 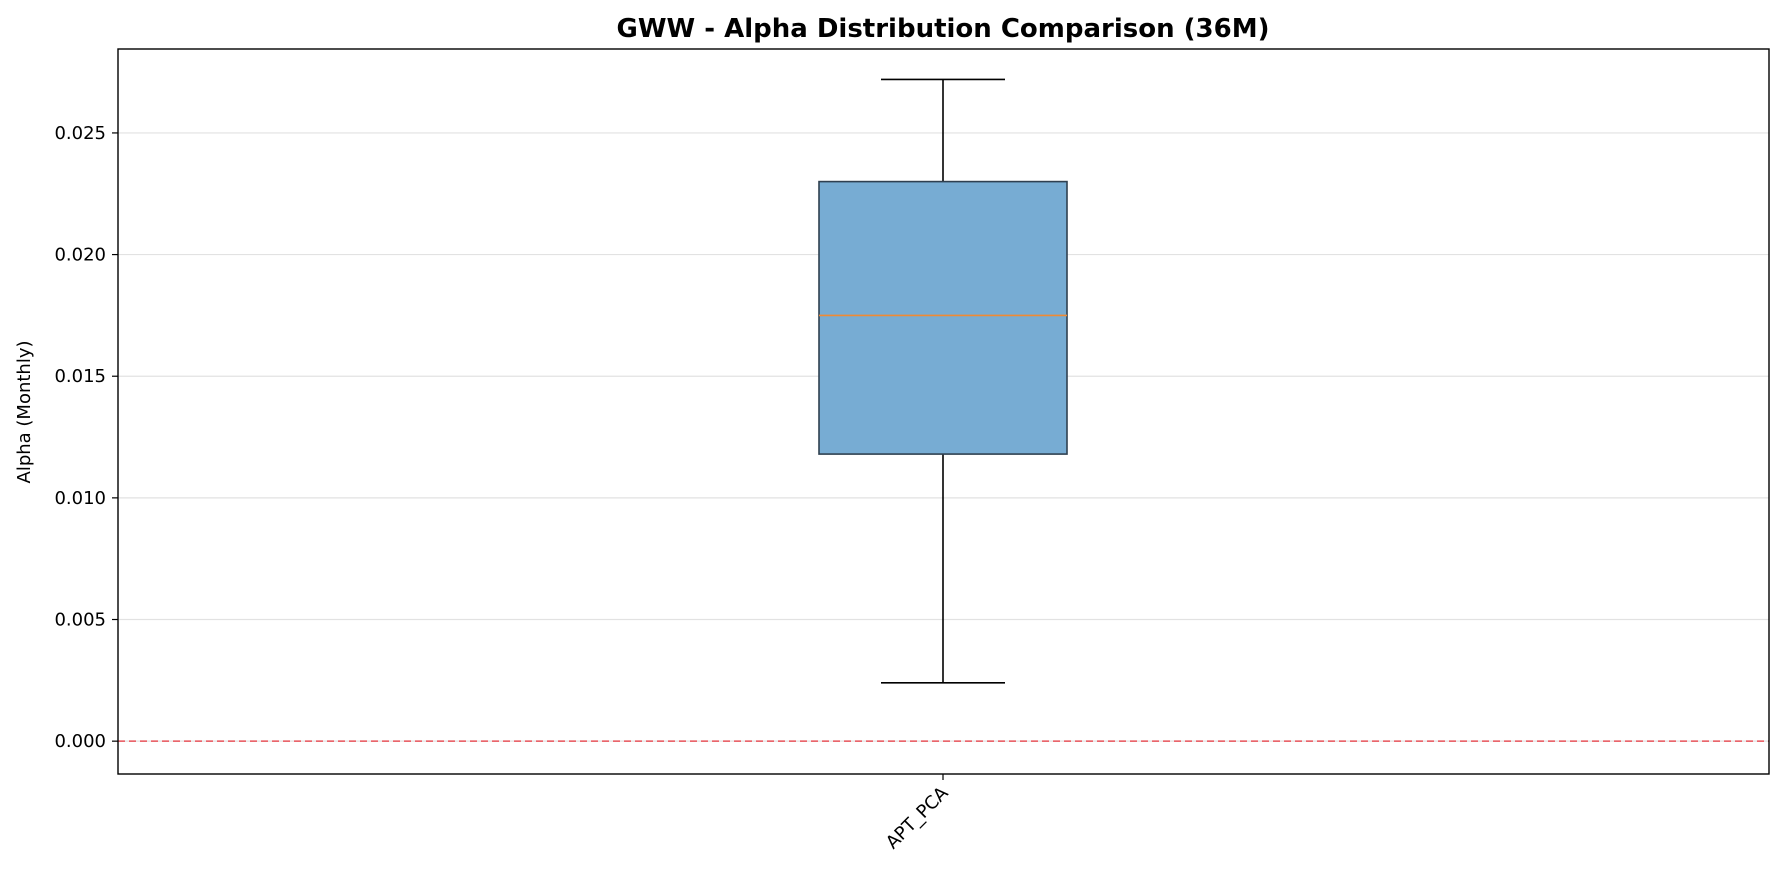 What do you see at coordinates (80, 620) in the screenshot?
I see `y-tick-label: 0.005` at bounding box center [80, 620].